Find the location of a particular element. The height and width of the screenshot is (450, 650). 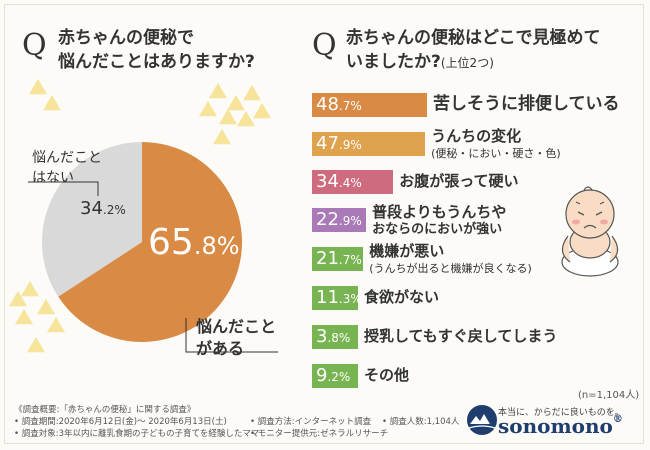

bar-label: 授乳してもすぐ戻してしまう is located at coordinates (460, 336).